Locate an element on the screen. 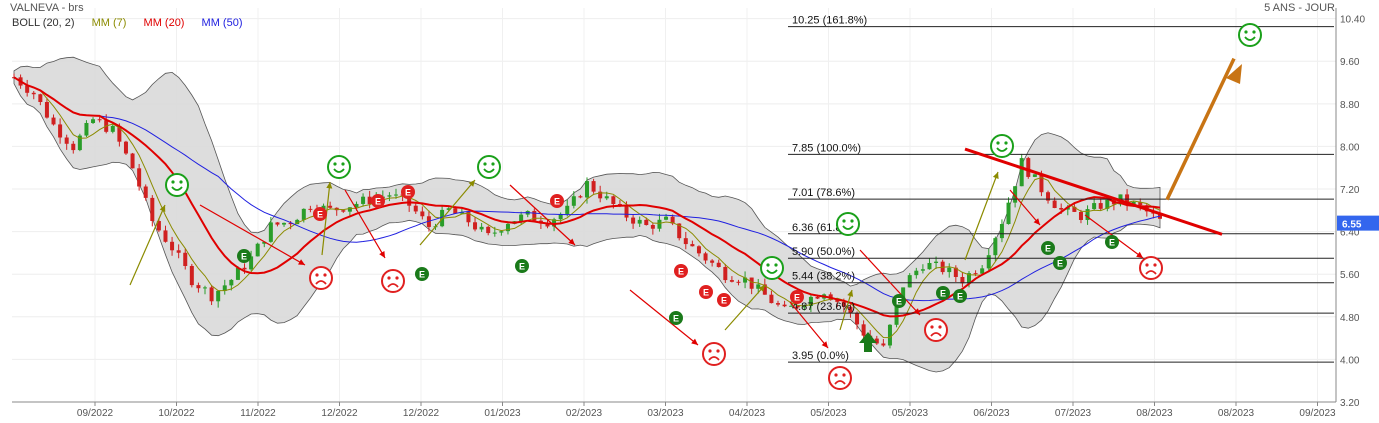  x-tick-label: 02/2023 is located at coordinates (584, 413).